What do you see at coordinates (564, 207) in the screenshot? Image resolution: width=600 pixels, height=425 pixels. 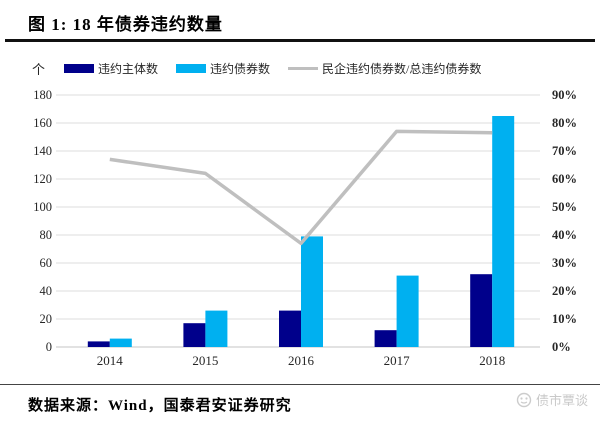 I see `right-axis-tick-label: 50%` at bounding box center [564, 207].